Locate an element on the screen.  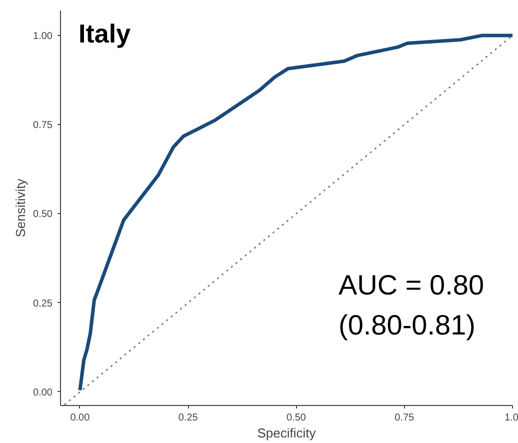
annotation: AUC = 0.80 is located at coordinates (411, 285).